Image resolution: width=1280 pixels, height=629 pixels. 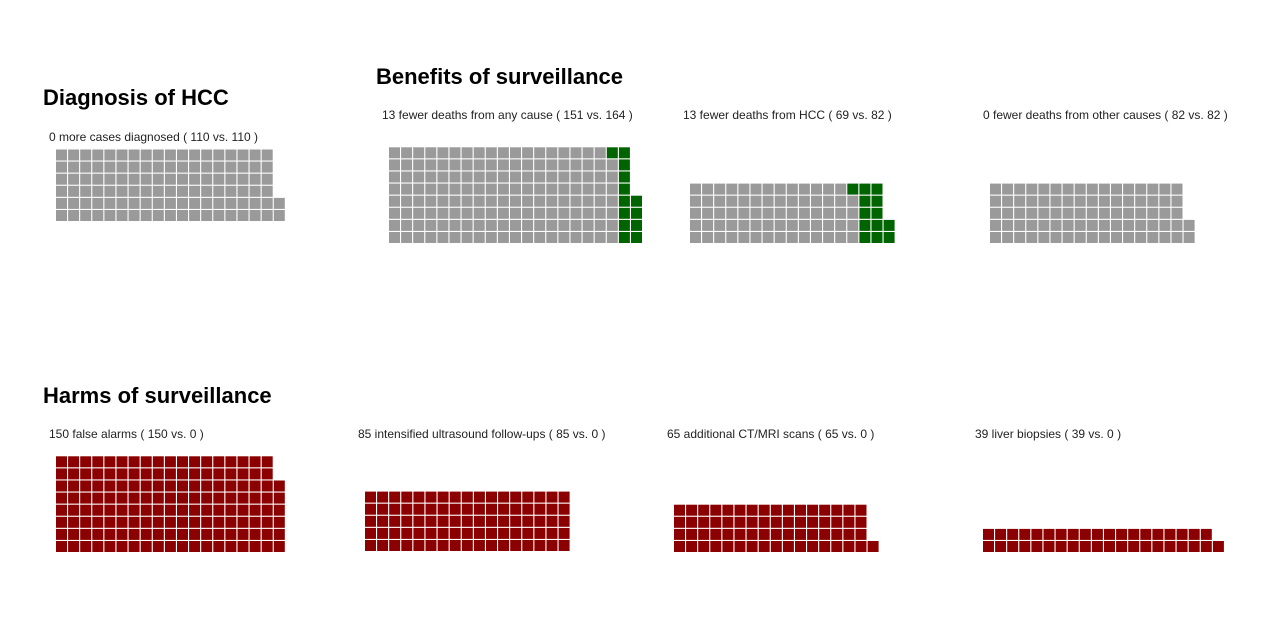 What do you see at coordinates (797, 493) in the screenshot?
I see `waffle-panel-ct-mri-scans: 65 additional CT/MRI scans ( 65 vs. 0 )` at bounding box center [797, 493].